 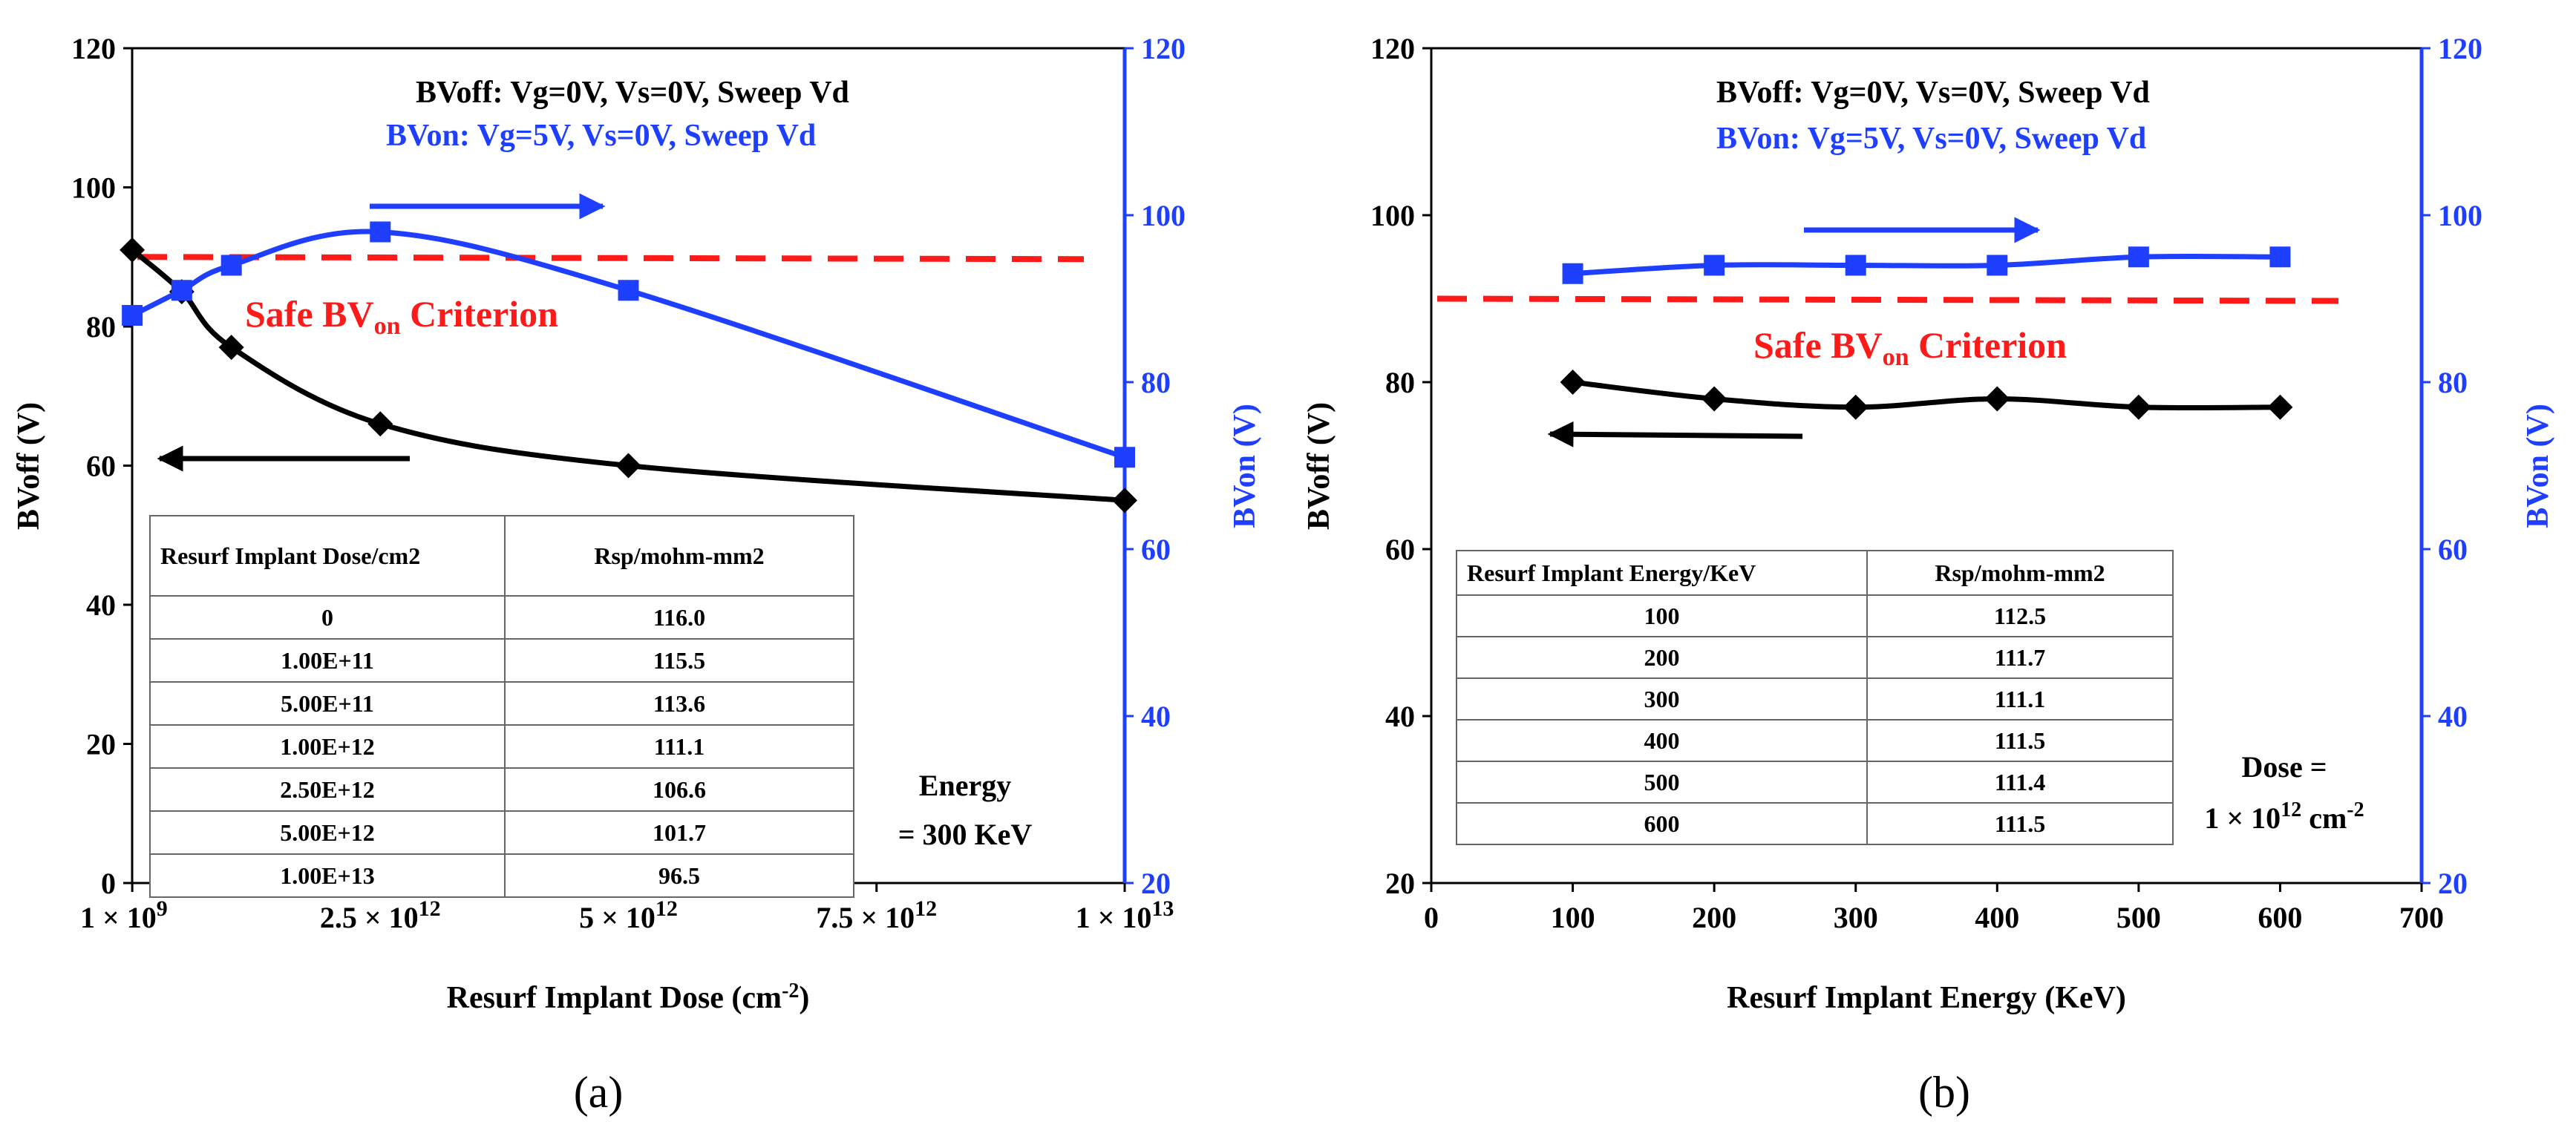 I want to click on arrow-left-bvoff, so click(x=1675, y=434).